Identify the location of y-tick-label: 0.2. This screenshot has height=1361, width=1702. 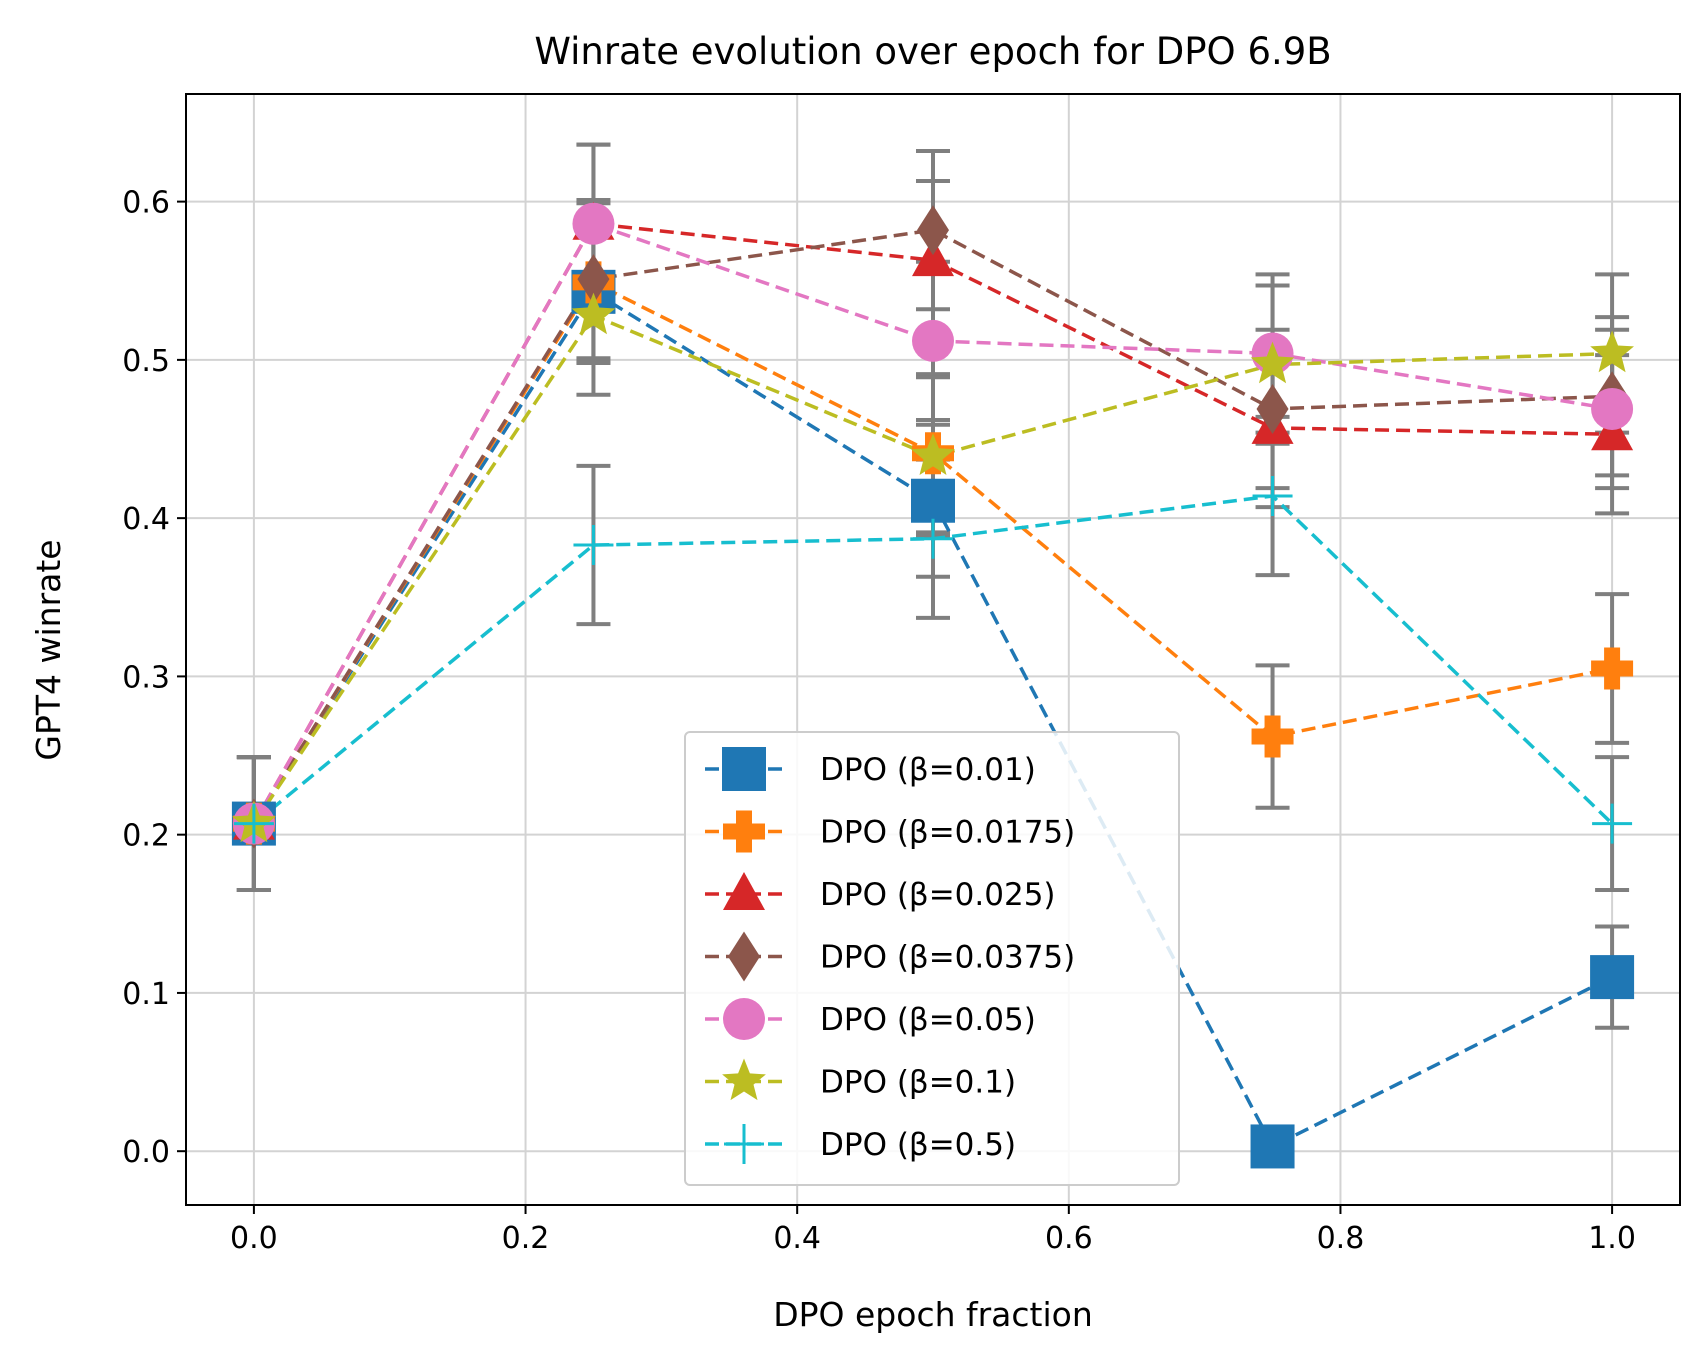
(146, 836).